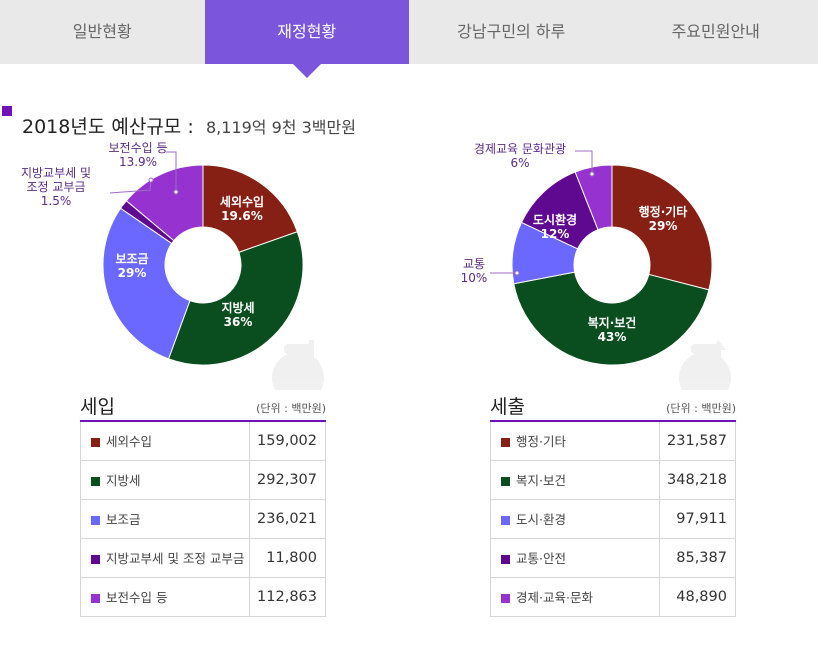 This screenshot has height=658, width=818. I want to click on table-row: 도시·환경 97,911, so click(613, 518).